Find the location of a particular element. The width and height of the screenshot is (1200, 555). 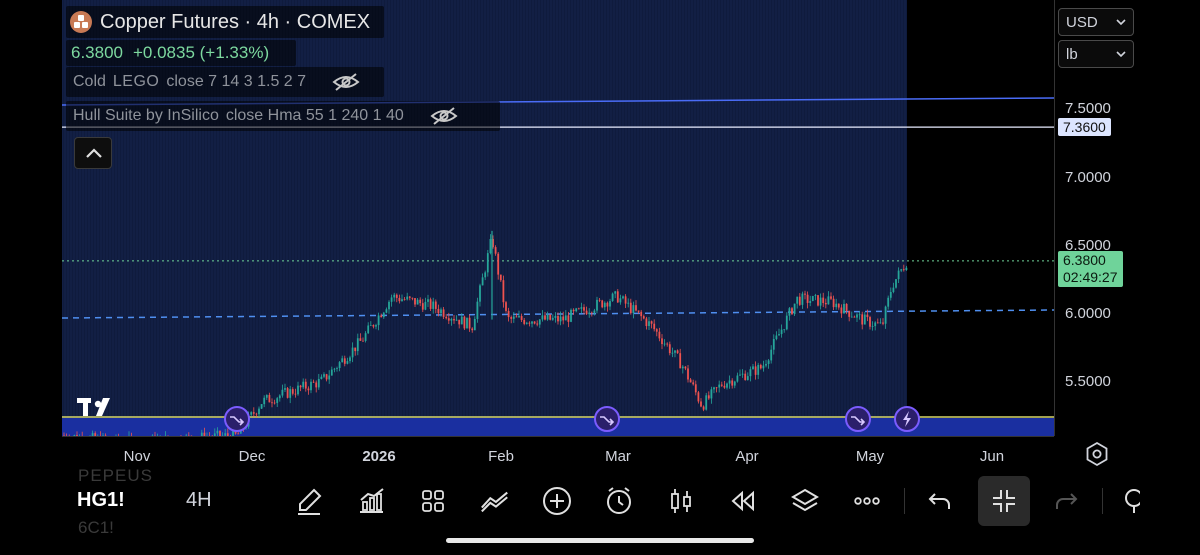

more-button is located at coordinates (867, 501).